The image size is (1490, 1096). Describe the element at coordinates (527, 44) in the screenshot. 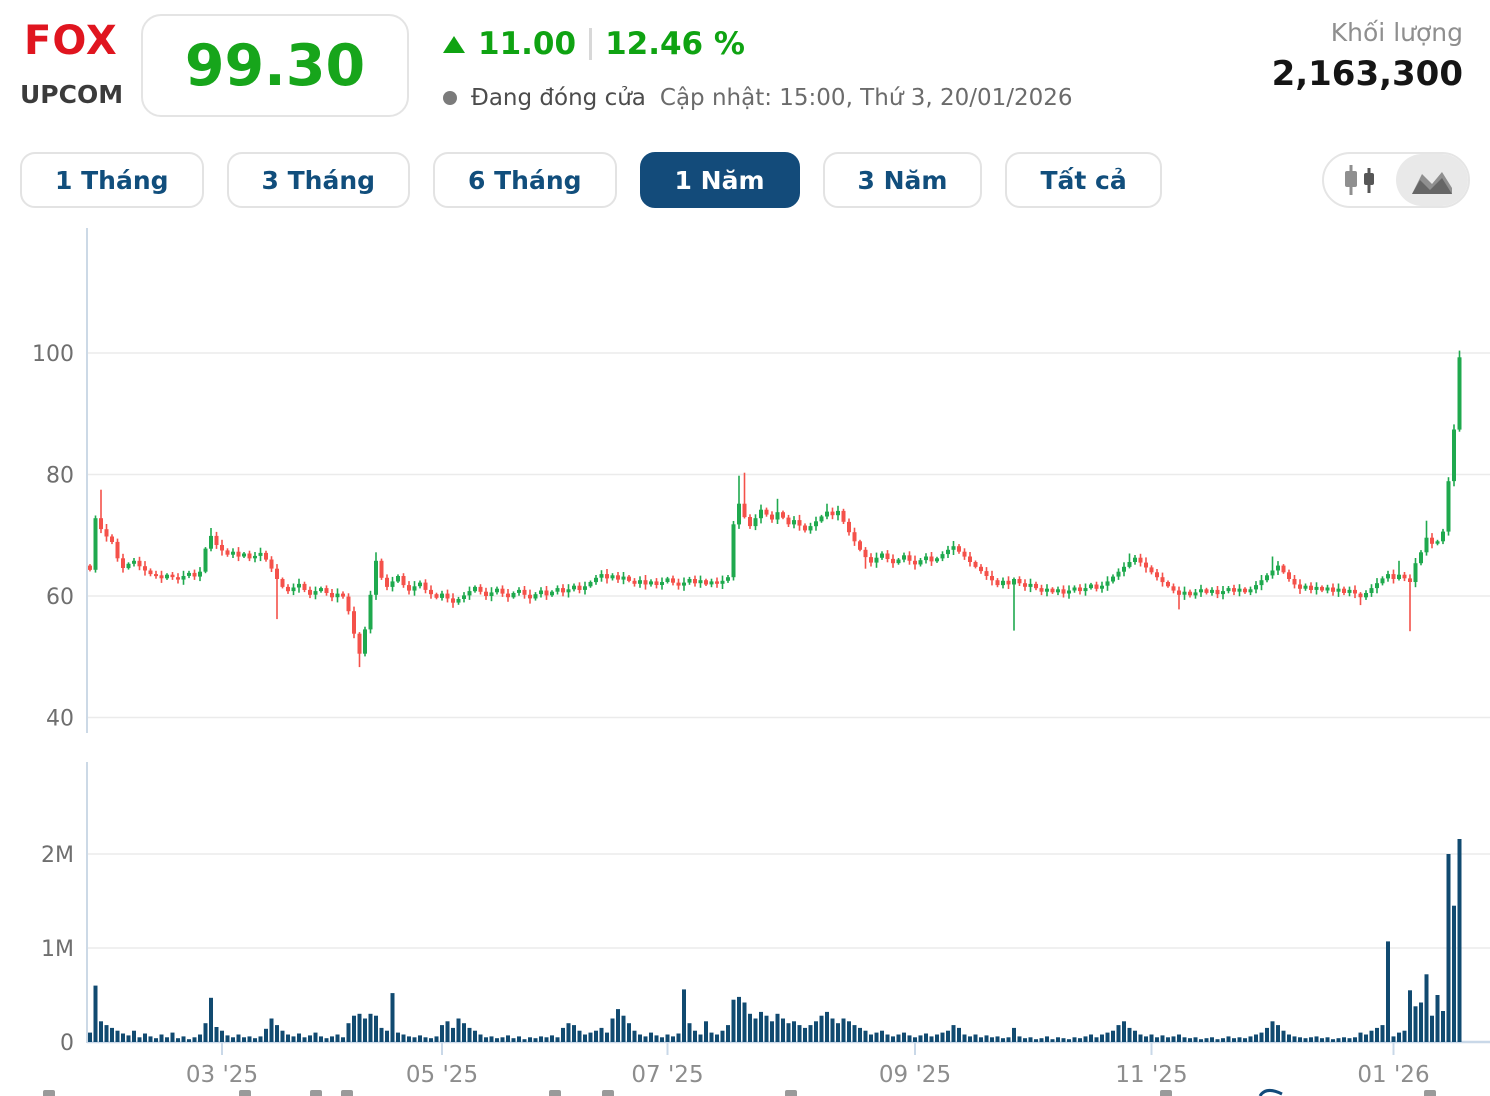

I see `change-value: 11.00` at that location.